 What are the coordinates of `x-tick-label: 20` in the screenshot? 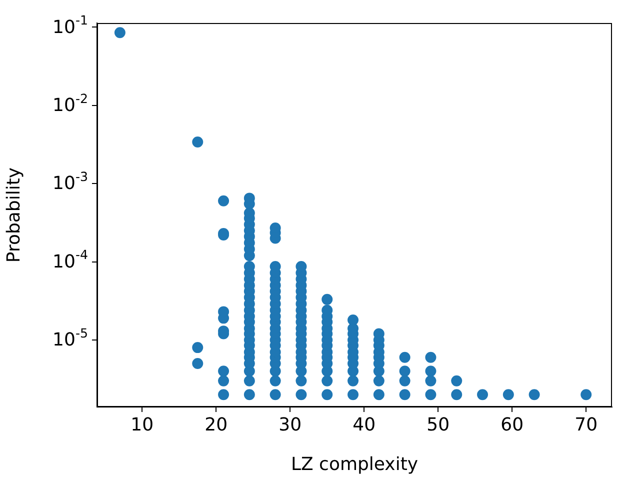 It's located at (216, 425).